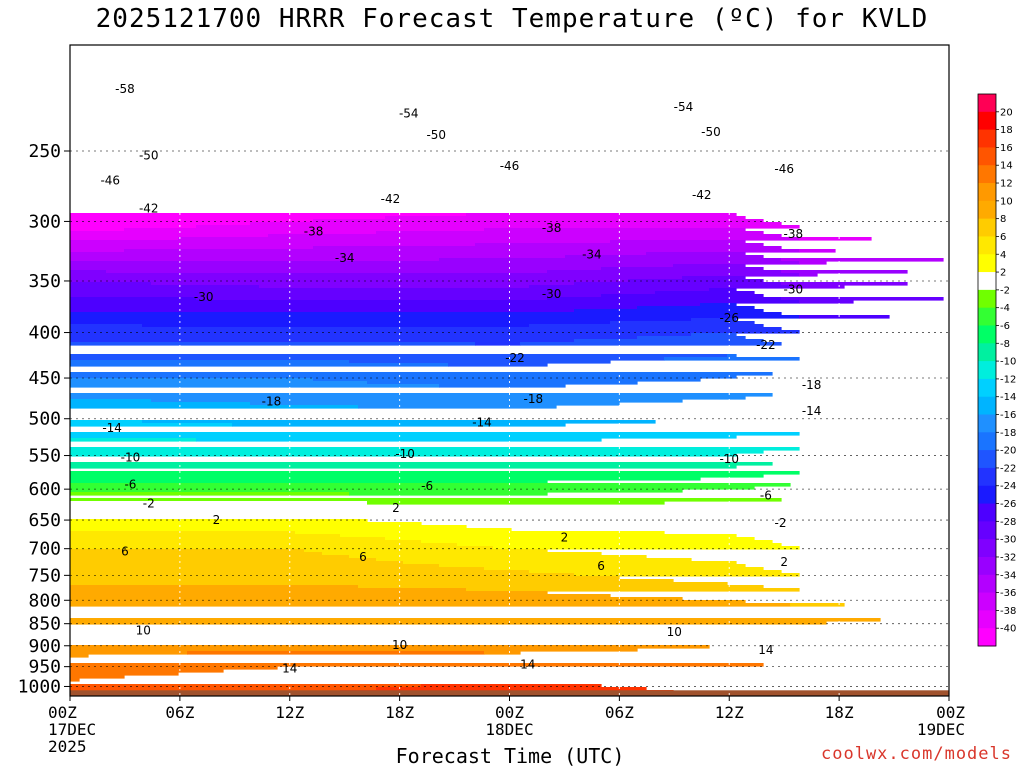  Describe the element at coordinates (44, 575) in the screenshot. I see `pressure-tick-label: 750` at that location.